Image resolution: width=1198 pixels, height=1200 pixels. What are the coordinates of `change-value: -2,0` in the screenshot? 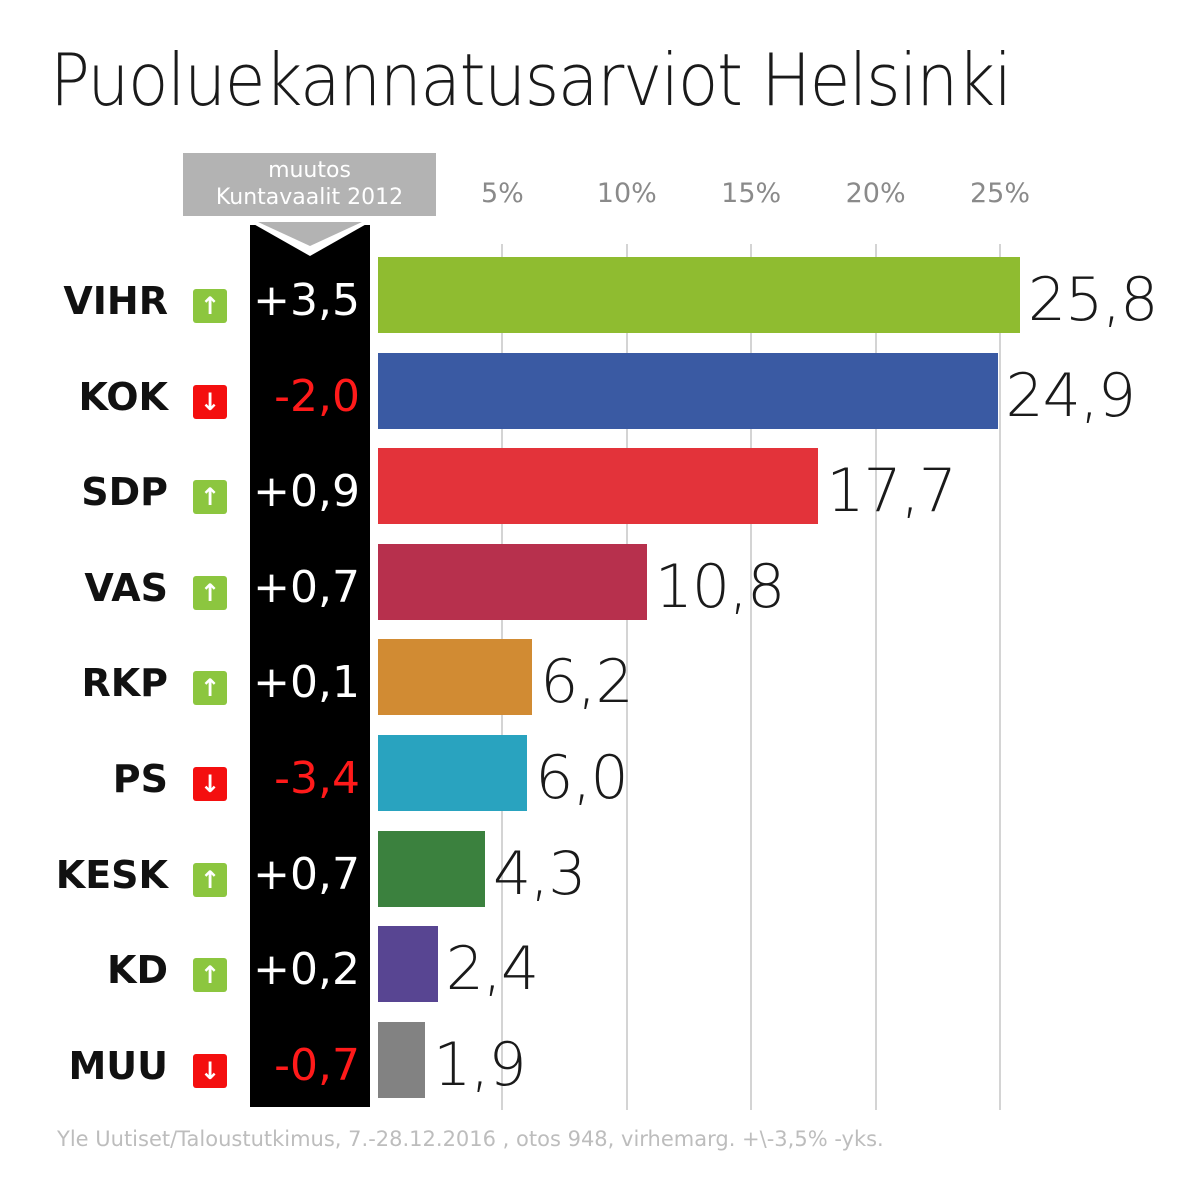 It's located at (317, 396).